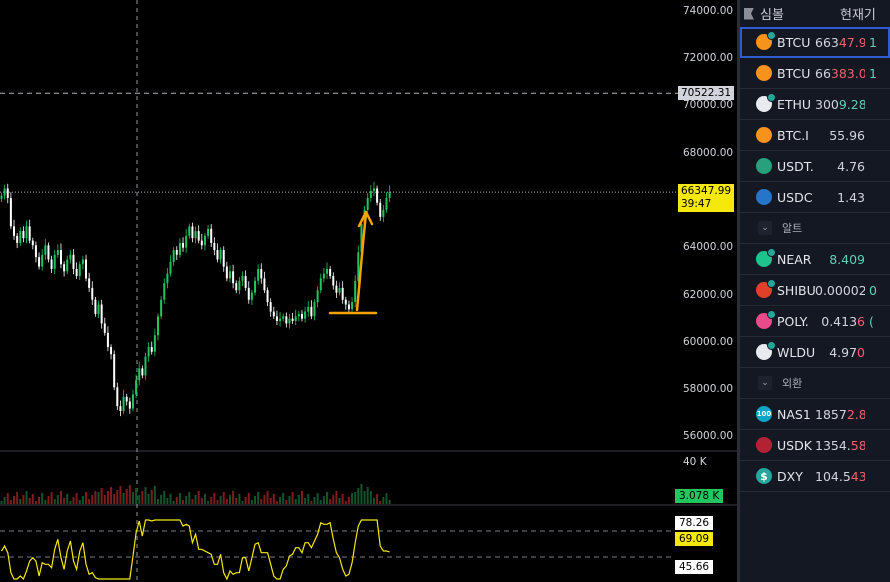  Describe the element at coordinates (794, 445) in the screenshot. I see `symbol-label: USDK` at that location.